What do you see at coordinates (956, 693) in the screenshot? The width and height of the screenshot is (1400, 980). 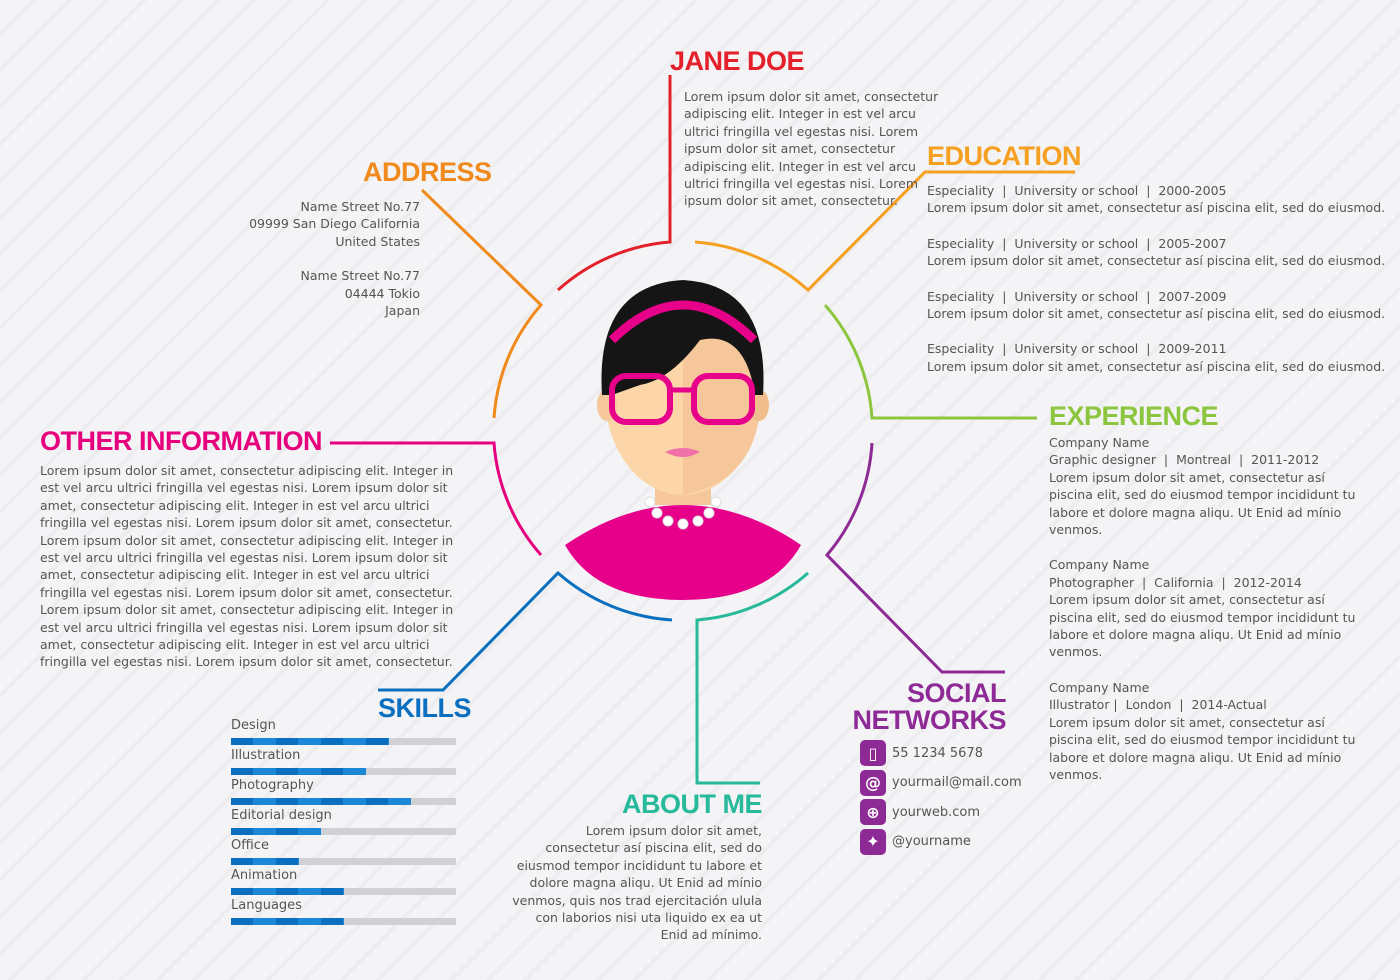 I see `social-title-line: SOCIAL` at bounding box center [956, 693].